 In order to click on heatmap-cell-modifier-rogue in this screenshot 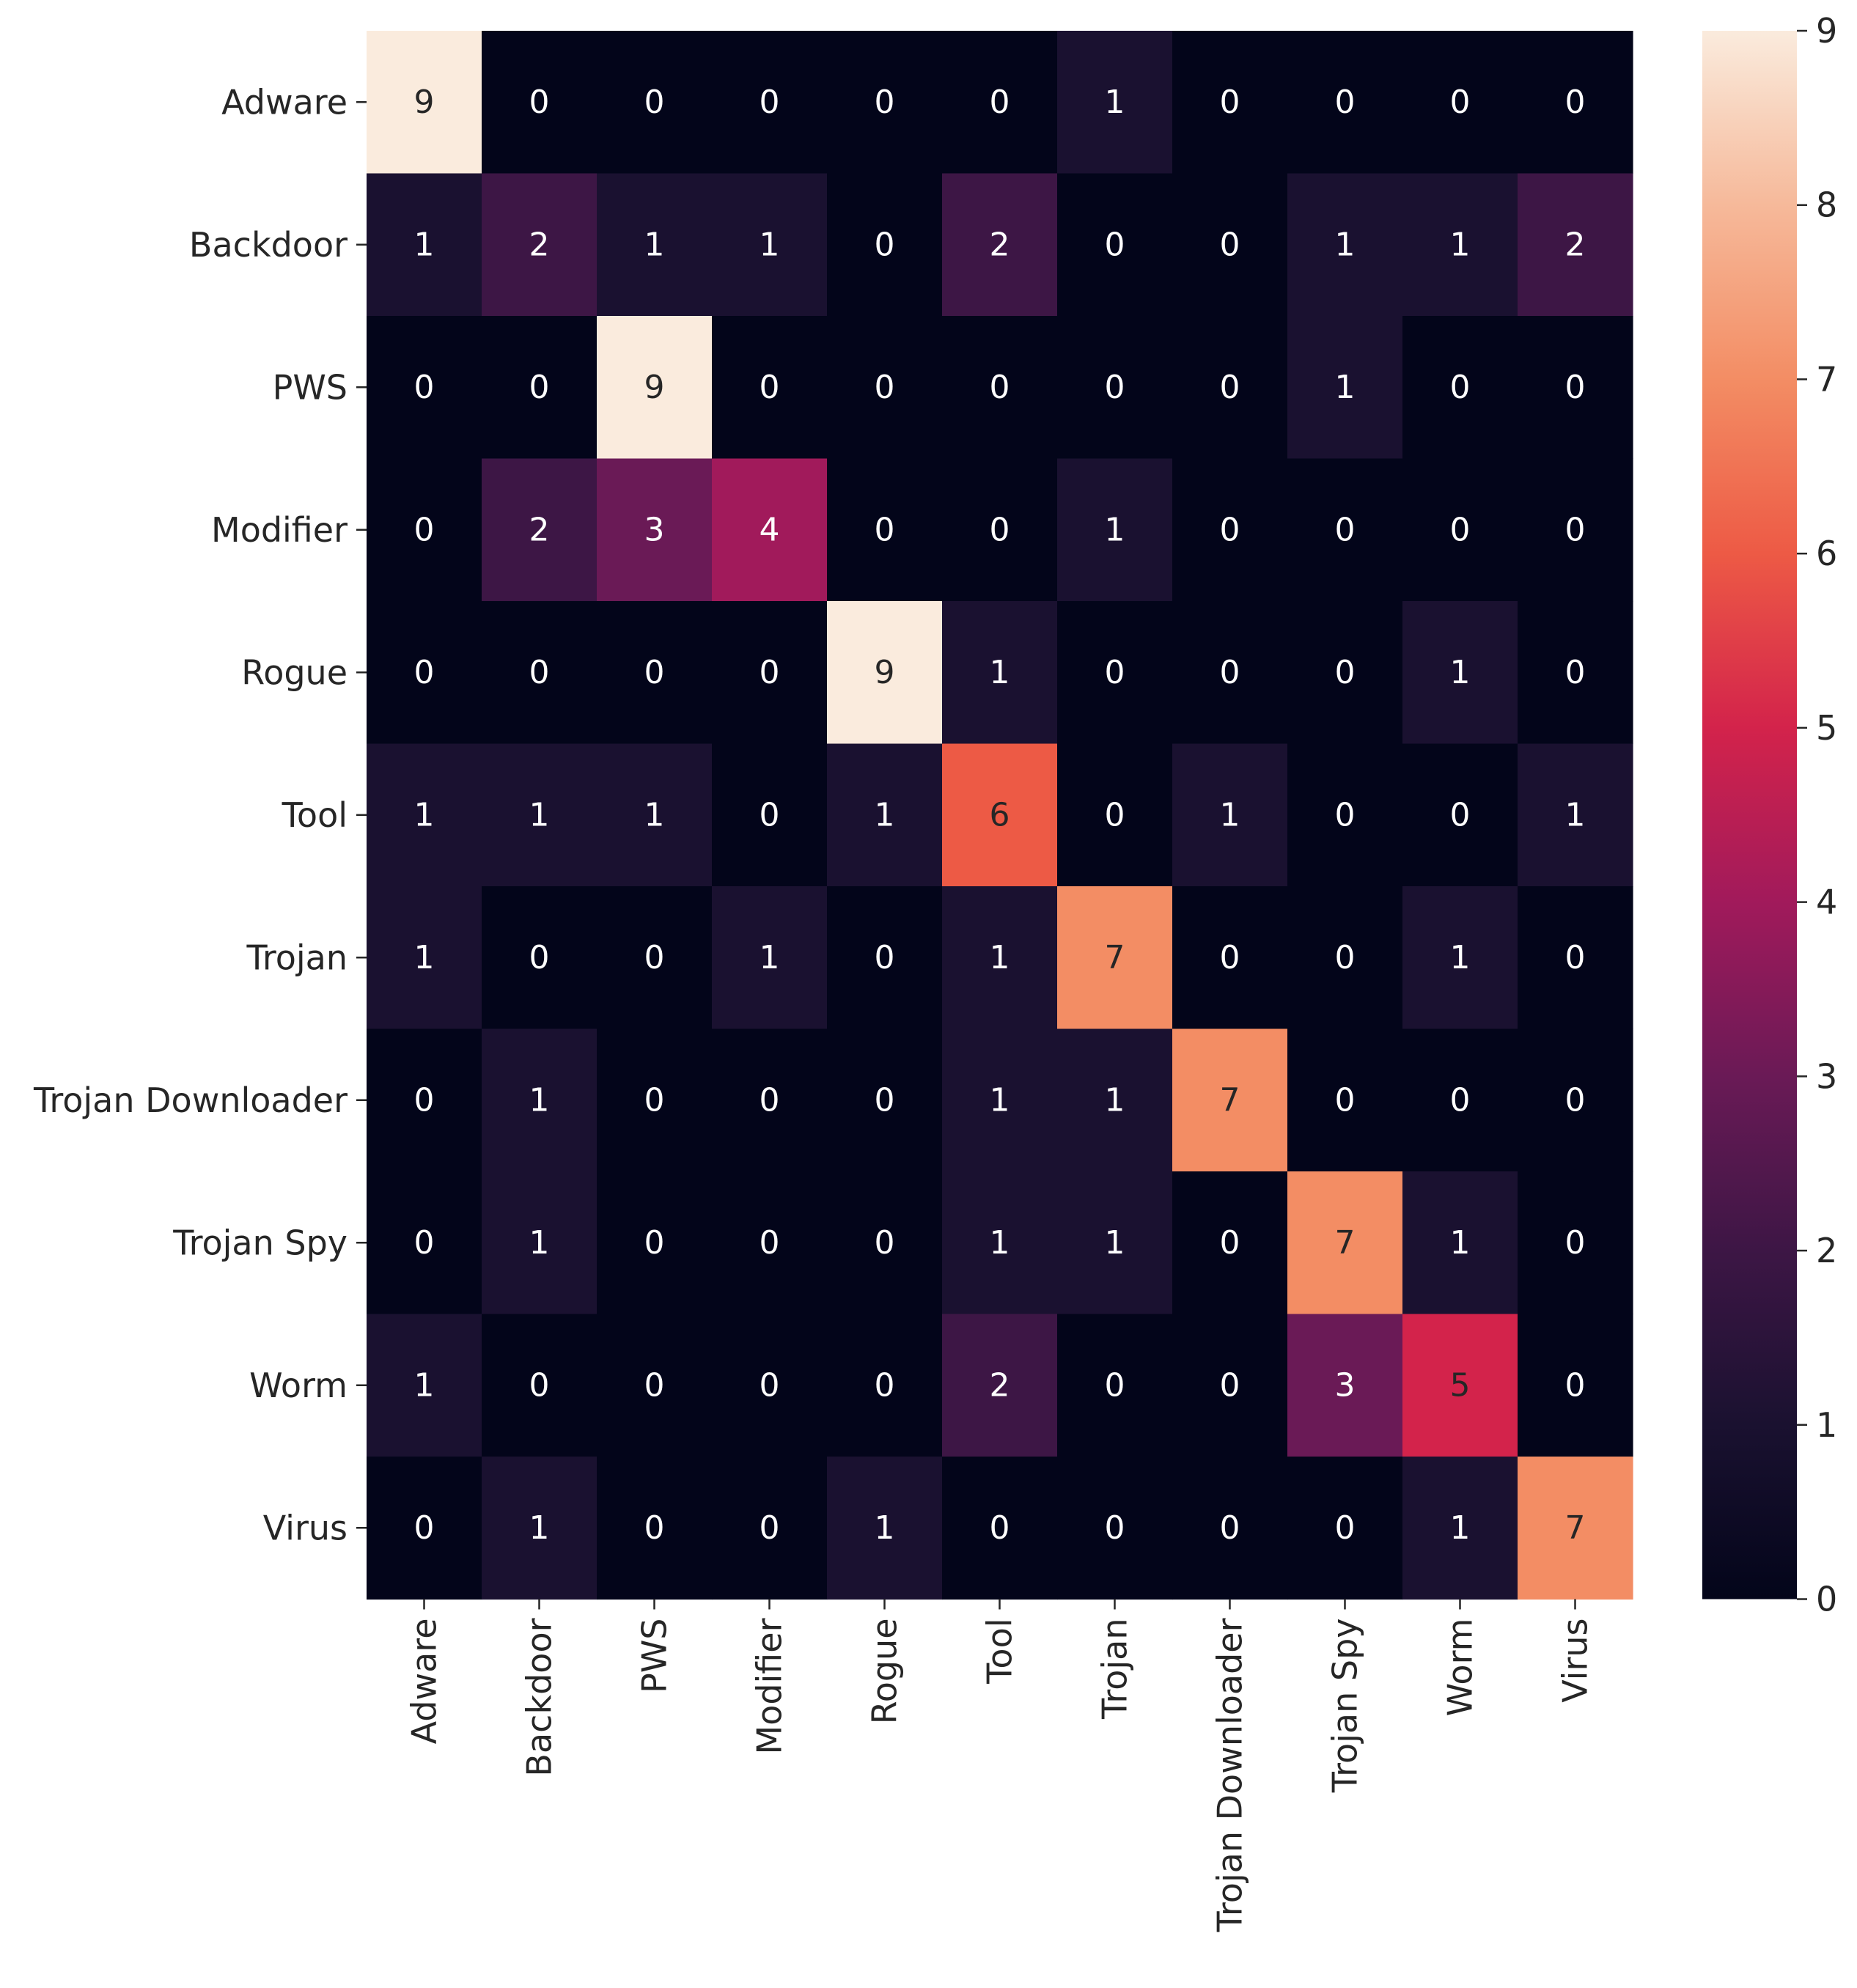, I will do `click(885, 530)`.